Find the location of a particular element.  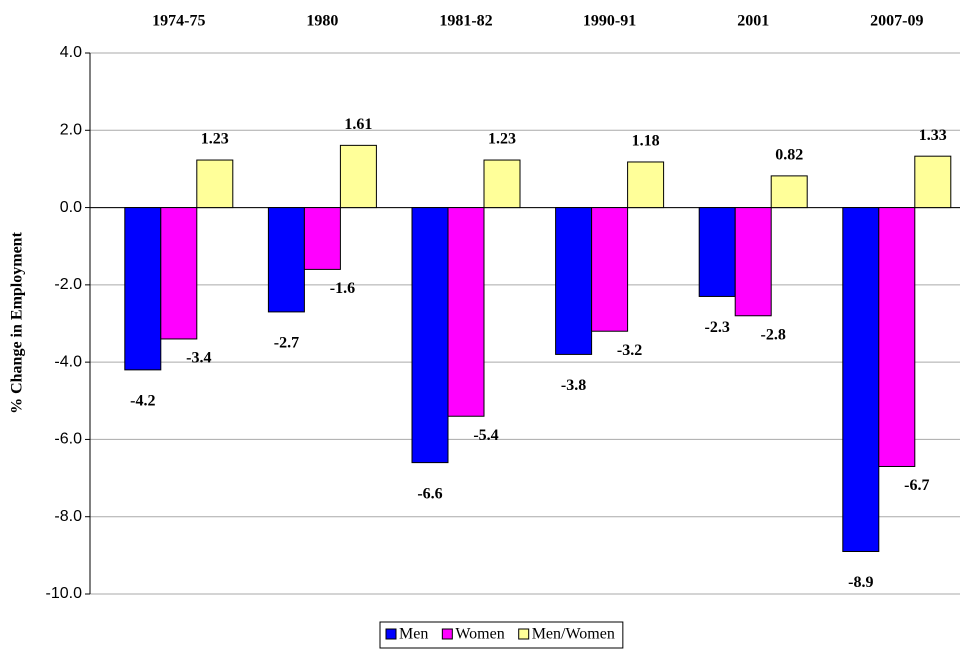

data-label: 1.61 is located at coordinates (358, 124).